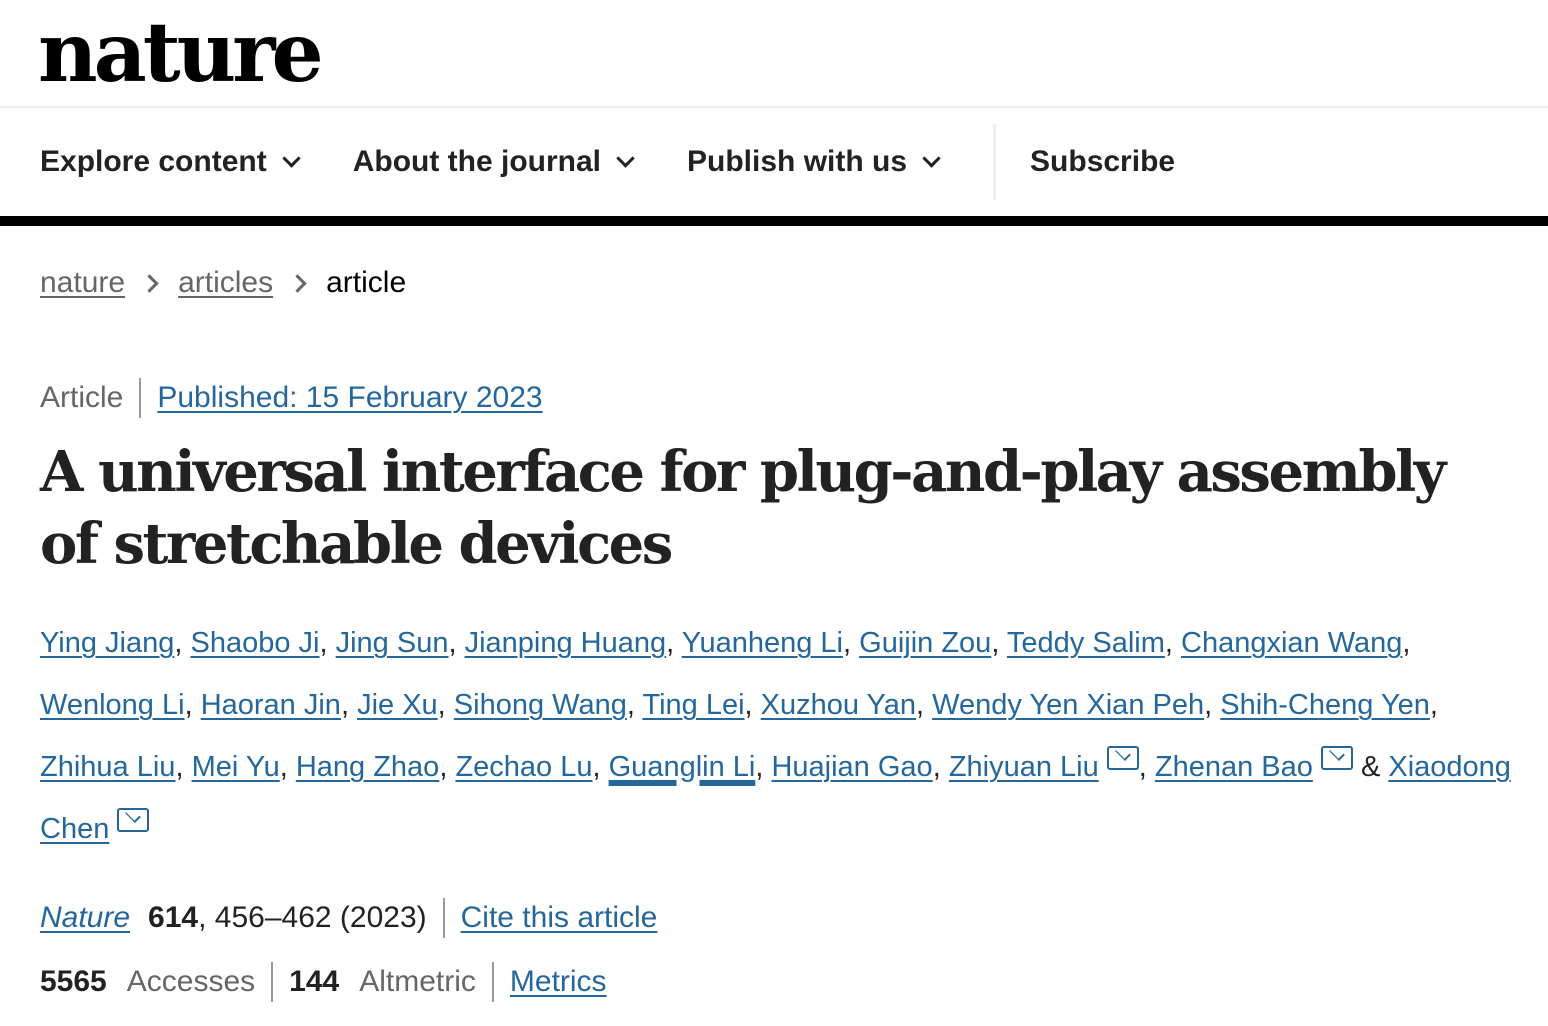 The height and width of the screenshot is (1026, 1548). Describe the element at coordinates (366, 282) in the screenshot. I see `breadcrumb-current: article` at that location.